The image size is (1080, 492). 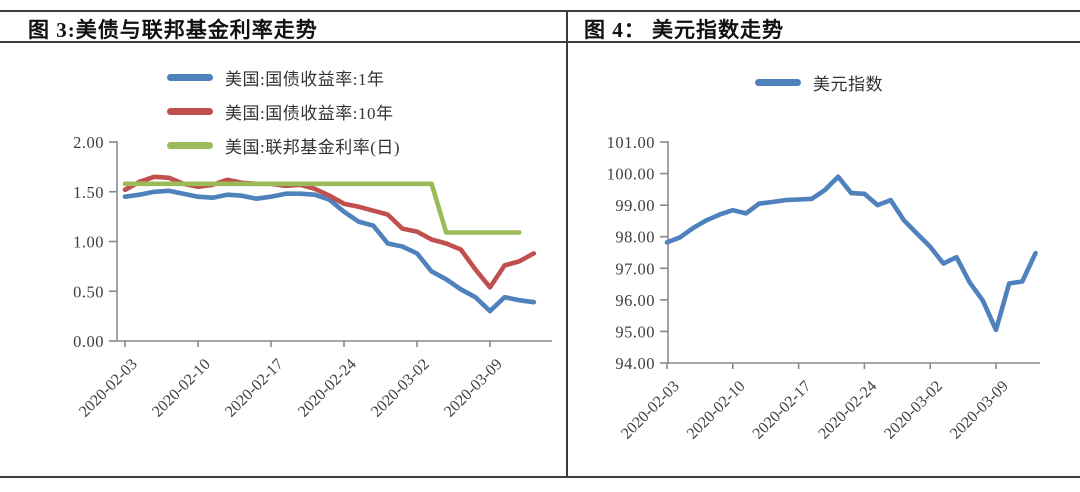 What do you see at coordinates (848, 84) in the screenshot?
I see `legend-label: 美元指数` at bounding box center [848, 84].